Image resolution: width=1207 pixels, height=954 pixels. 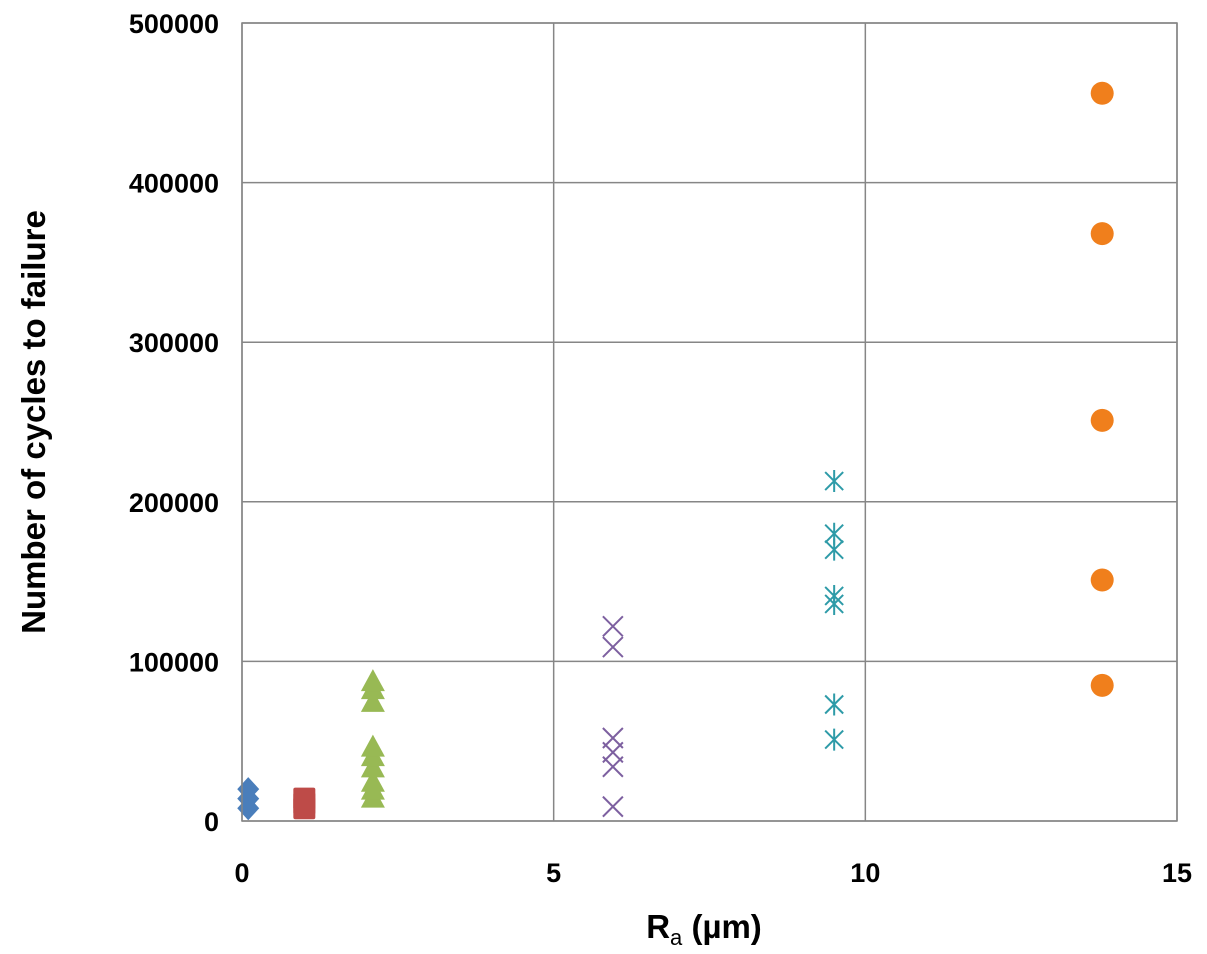 I want to click on x-axis-title: Ra (µm), so click(x=704, y=929).